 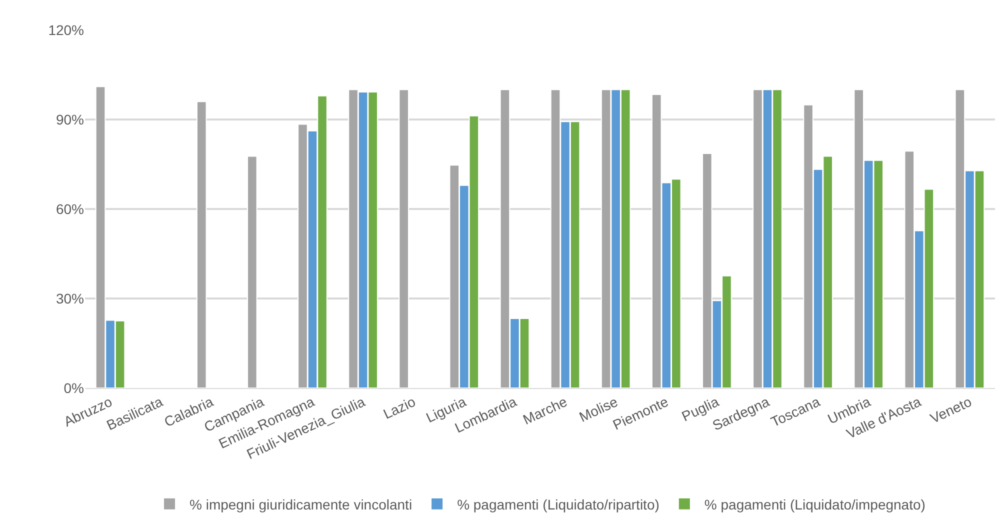 I want to click on legend-label: % pagamenti (Liquidato/ripartito), so click(x=558, y=504).